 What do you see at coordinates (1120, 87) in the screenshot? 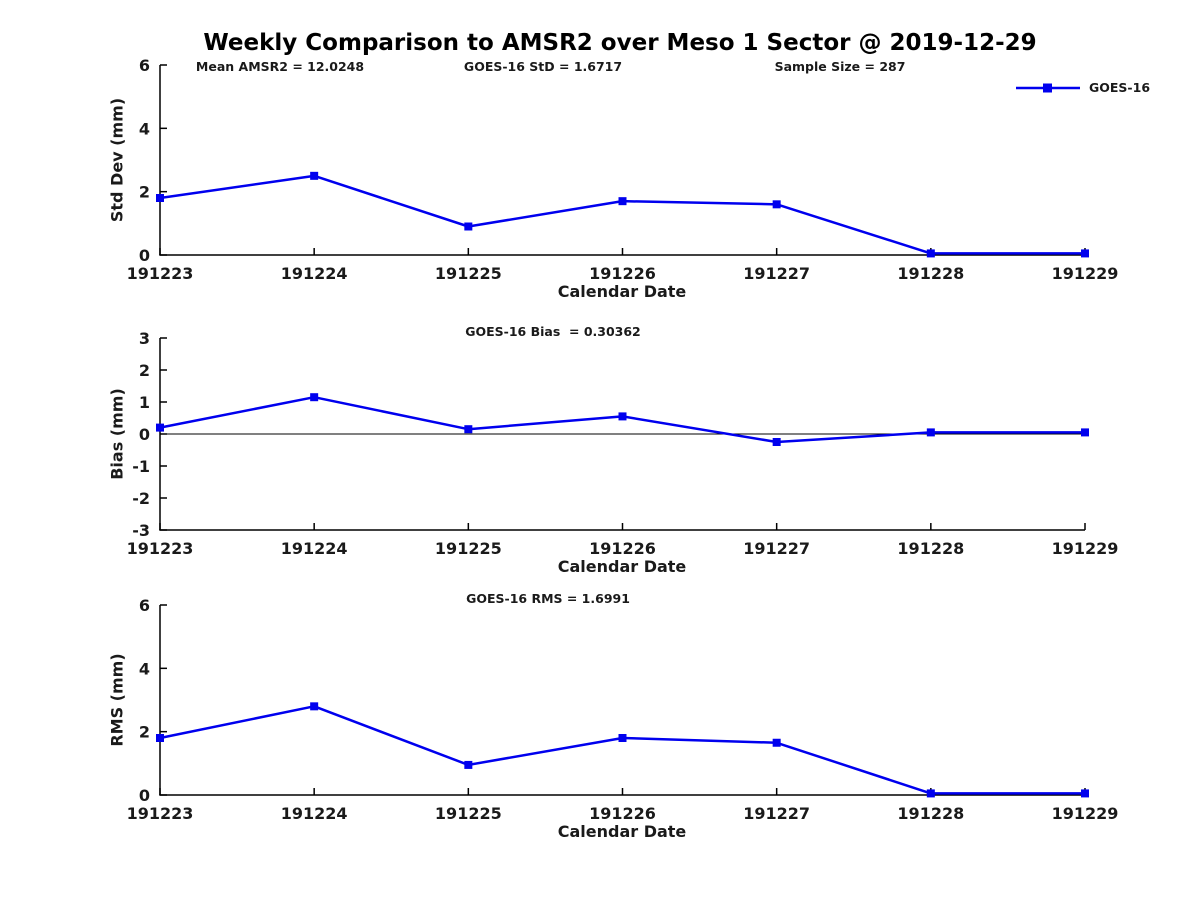
I see `legend-label: GOES-16` at bounding box center [1120, 87].